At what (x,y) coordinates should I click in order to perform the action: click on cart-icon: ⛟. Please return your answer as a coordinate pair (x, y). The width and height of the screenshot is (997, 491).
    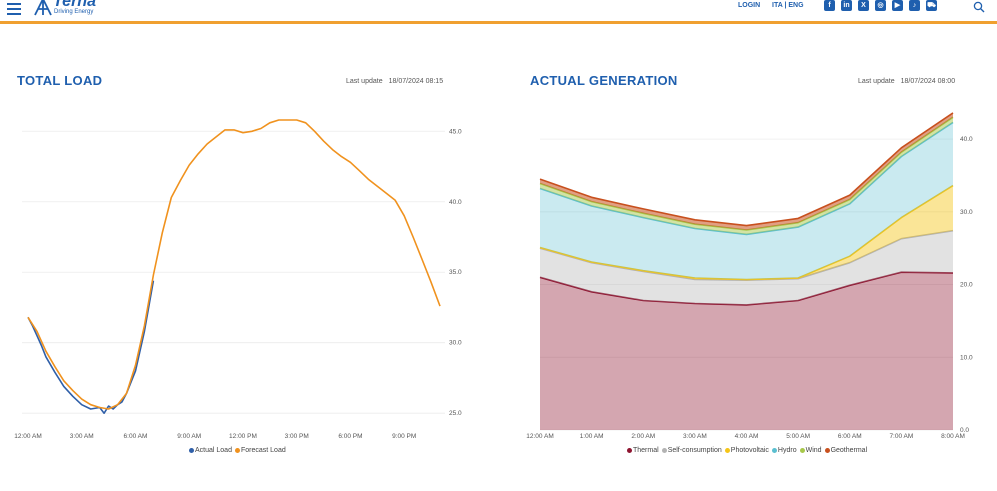
    Looking at the image, I should click on (931, 5).